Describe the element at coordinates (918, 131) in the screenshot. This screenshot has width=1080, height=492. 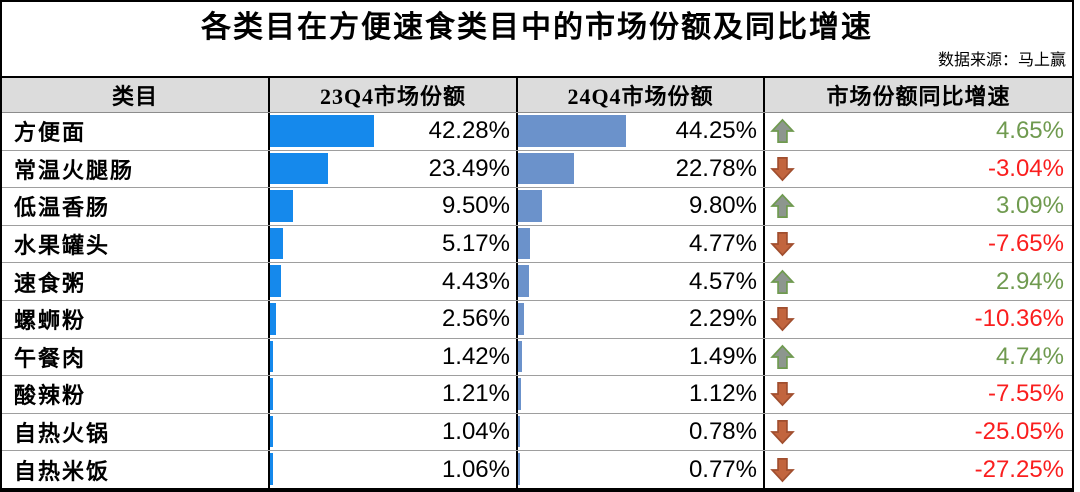
I see `growth-cell: 4.65%` at that location.